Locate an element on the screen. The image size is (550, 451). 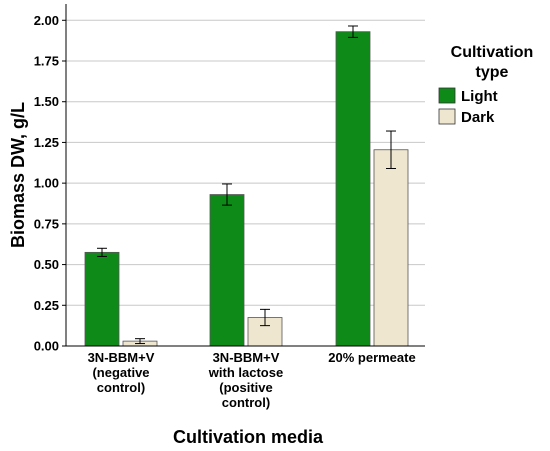
category-label-line: with lactose is located at coordinates (245, 372).